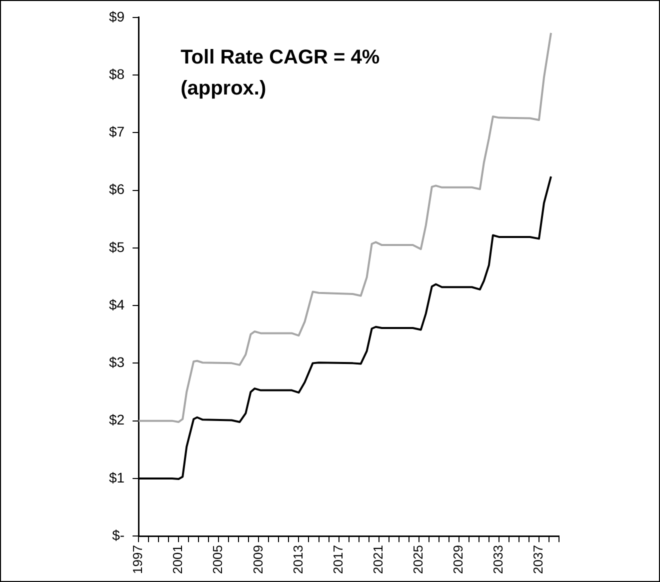  Describe the element at coordinates (178, 559) in the screenshot. I see `x-tick-label: 2001` at that location.